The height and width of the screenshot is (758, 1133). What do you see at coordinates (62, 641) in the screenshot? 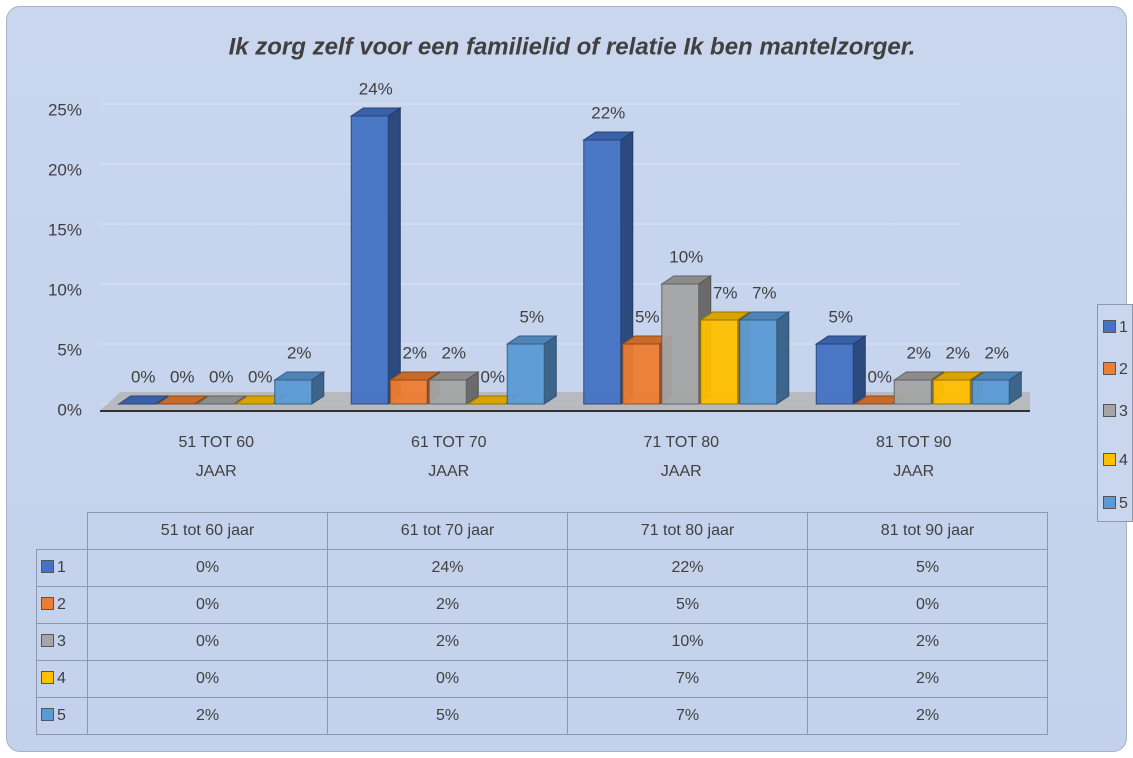
I see `table-row-header: 3` at bounding box center [62, 641].